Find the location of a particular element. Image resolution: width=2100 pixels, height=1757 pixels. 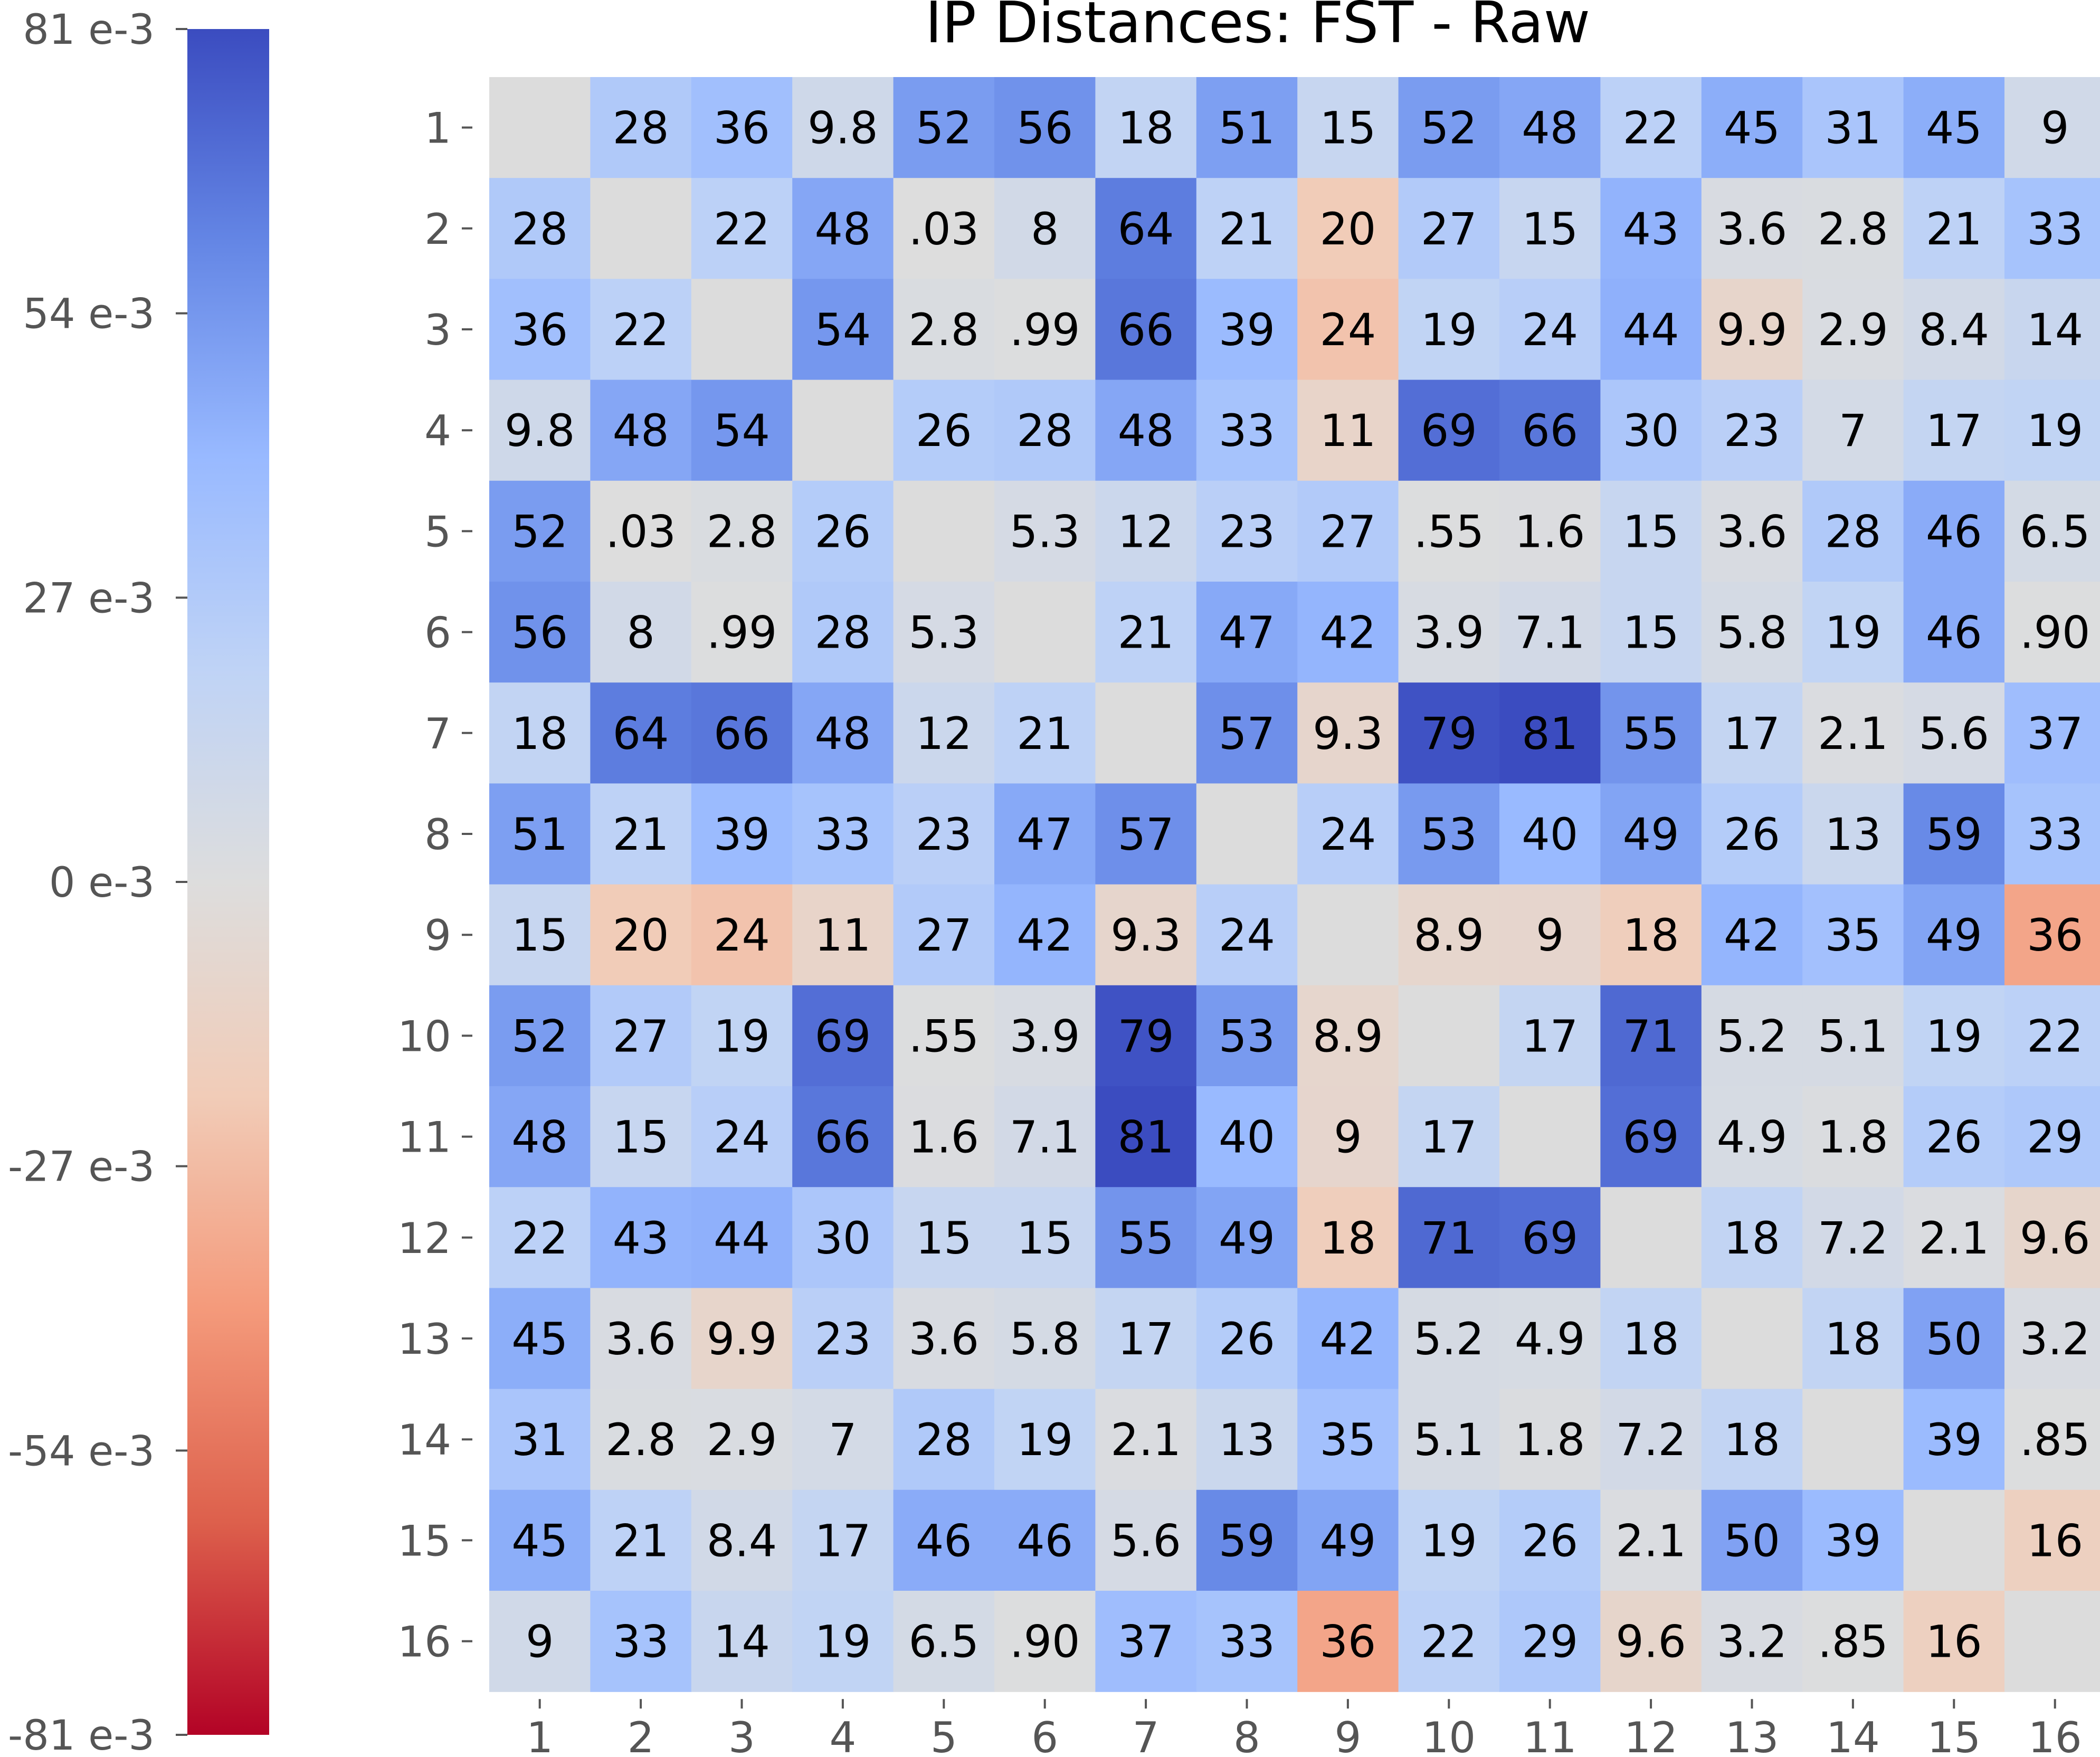

cell-label: 39 is located at coordinates (1853, 1541).